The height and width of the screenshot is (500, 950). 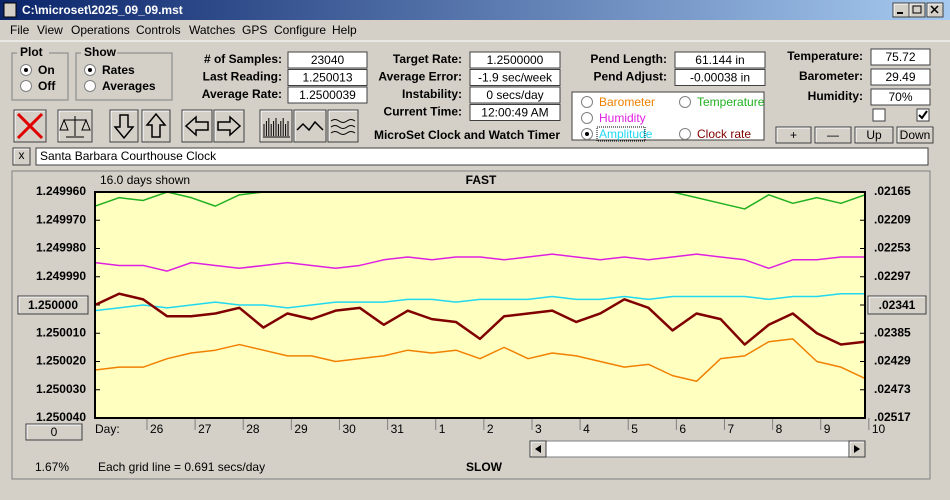 I want to click on checkbox, so click(x=879, y=115).